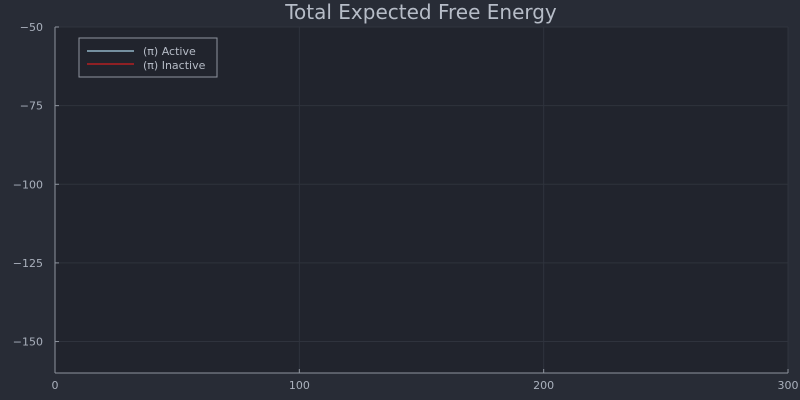  I want to click on legend: (π) Active (π) Inactive, so click(148, 57).